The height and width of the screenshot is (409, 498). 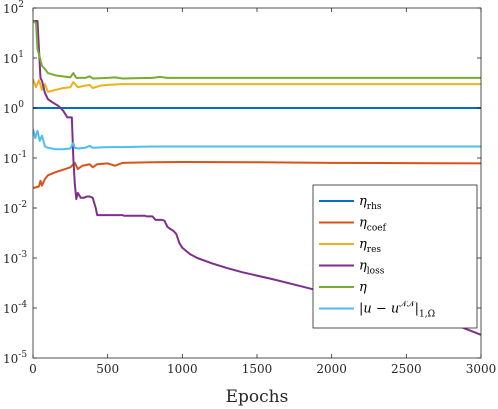 I want to click on x-axis-title: Epochs, so click(x=257, y=397).